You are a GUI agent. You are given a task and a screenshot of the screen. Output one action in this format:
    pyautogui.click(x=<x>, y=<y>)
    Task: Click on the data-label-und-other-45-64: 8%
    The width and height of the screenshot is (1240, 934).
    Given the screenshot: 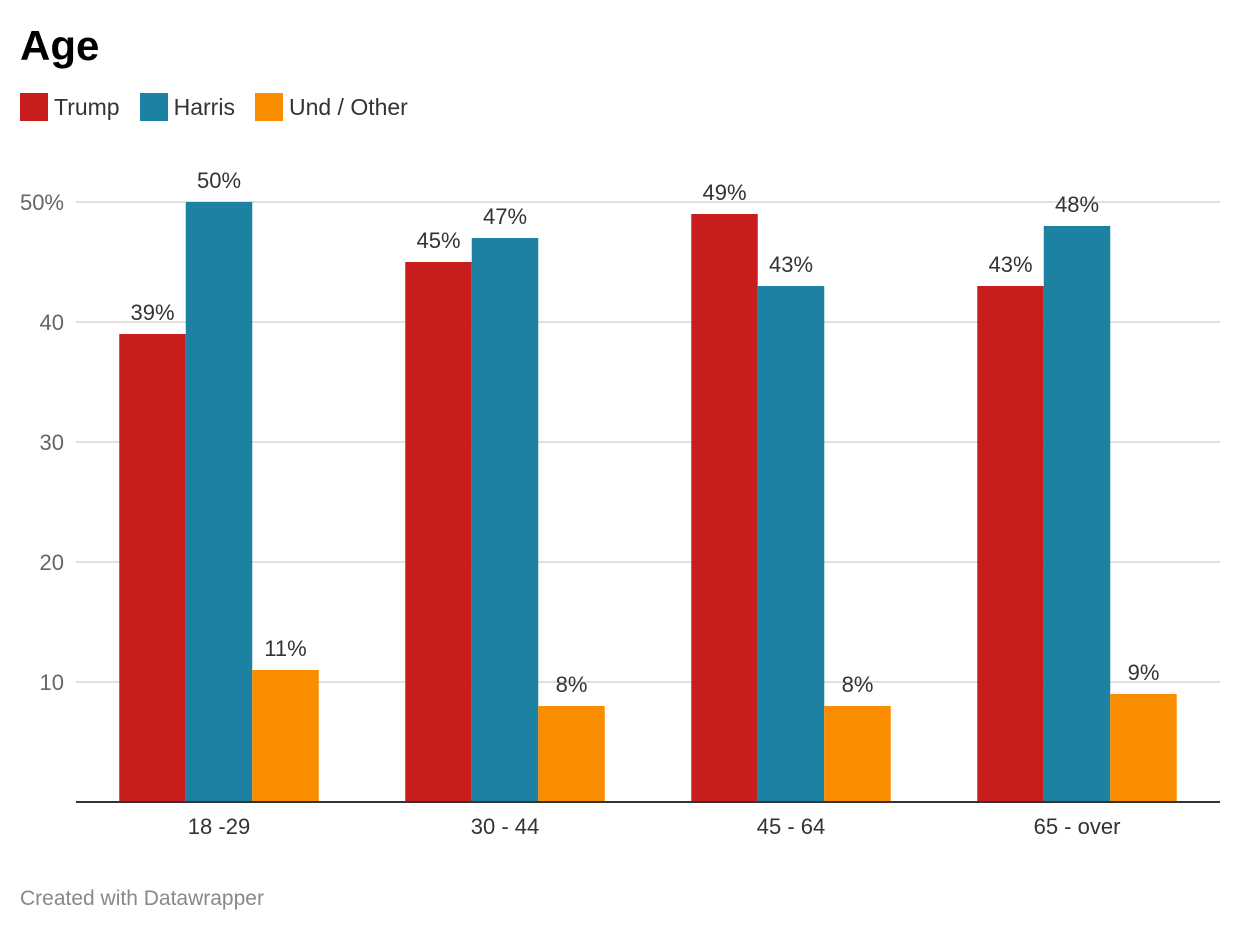 What is the action you would take?
    pyautogui.click(x=858, y=684)
    